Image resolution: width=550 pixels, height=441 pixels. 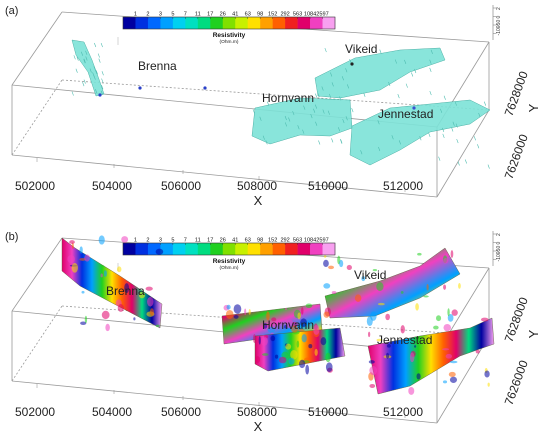 What do you see at coordinates (288, 98) in the screenshot?
I see `site-label: Hornvann` at bounding box center [288, 98].